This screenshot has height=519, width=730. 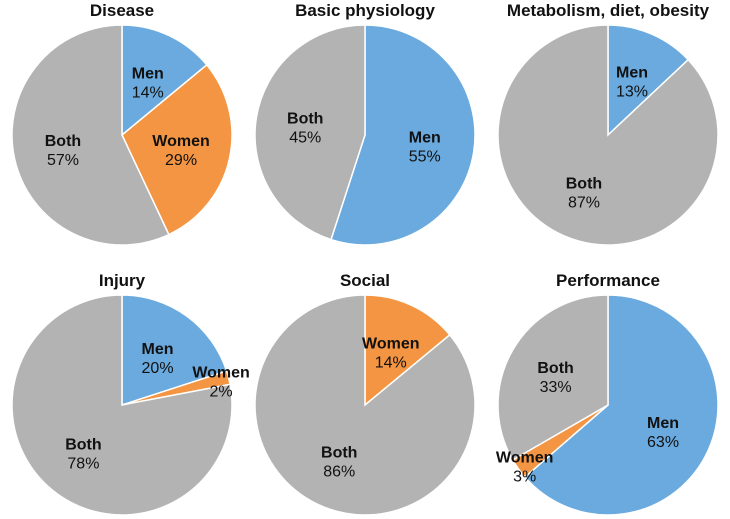 What do you see at coordinates (158, 368) in the screenshot?
I see `slice-value-label: 20%` at bounding box center [158, 368].